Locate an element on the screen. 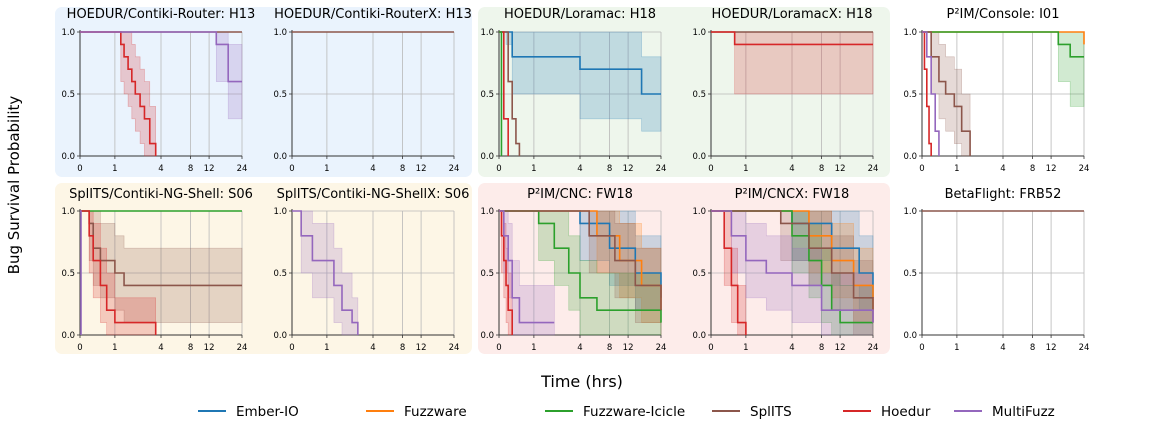 The width and height of the screenshot is (1163, 431). legend-label: SplITS is located at coordinates (771, 412).